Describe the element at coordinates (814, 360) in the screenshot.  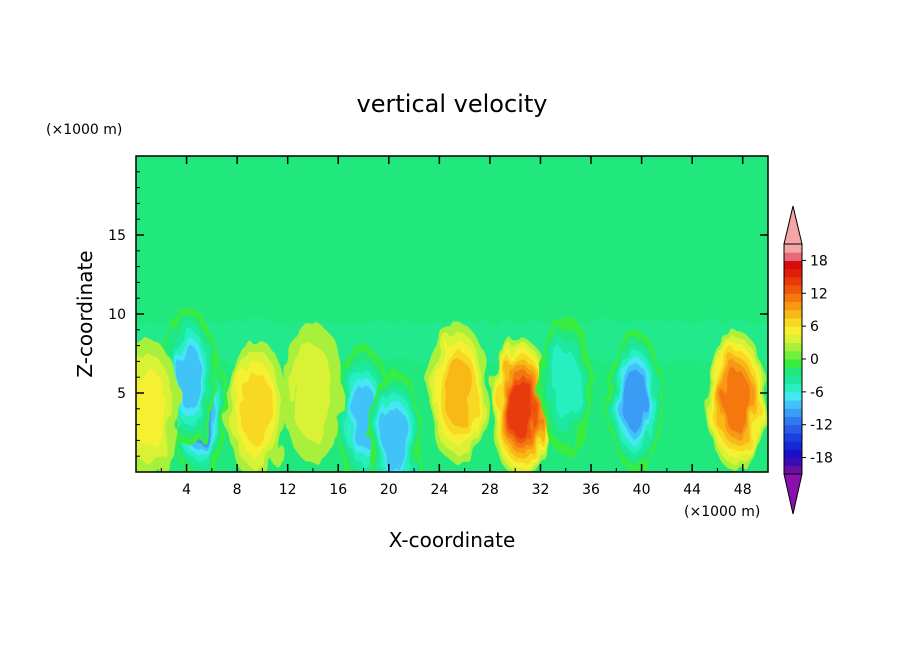
I see `colorbar-tick-label: 0` at that location.